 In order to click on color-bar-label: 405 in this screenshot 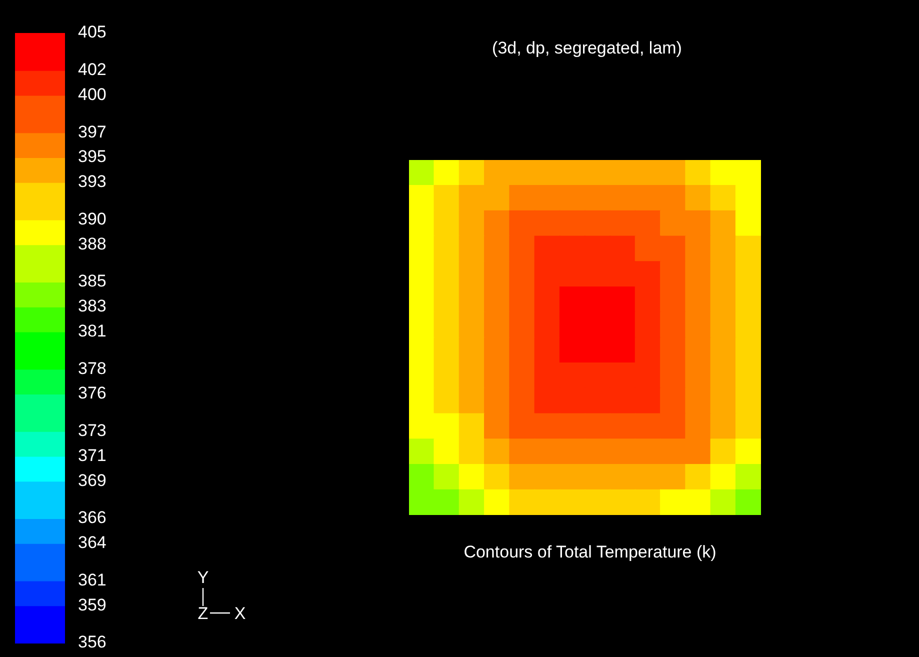, I will do `click(92, 32)`.